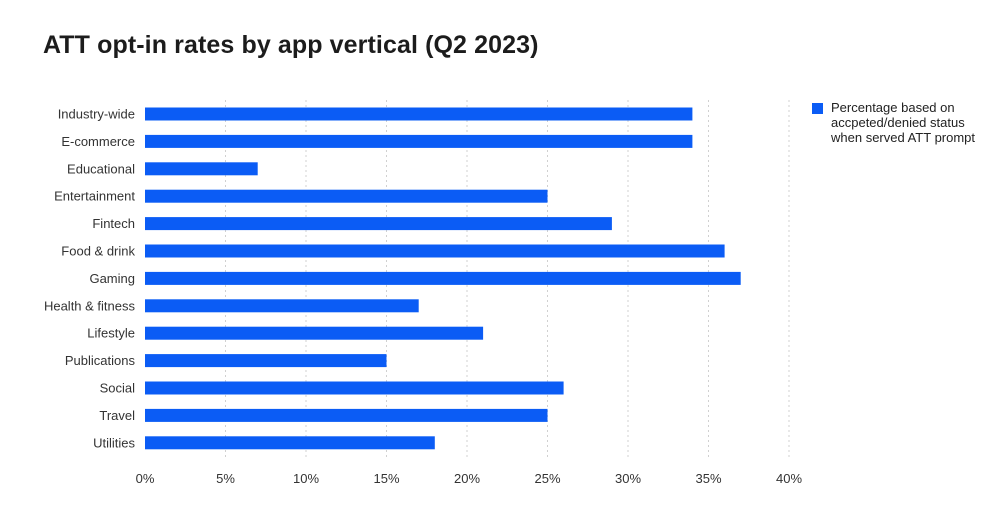 This screenshot has width=999, height=525. What do you see at coordinates (100, 360) in the screenshot?
I see `category-label: Publications` at bounding box center [100, 360].